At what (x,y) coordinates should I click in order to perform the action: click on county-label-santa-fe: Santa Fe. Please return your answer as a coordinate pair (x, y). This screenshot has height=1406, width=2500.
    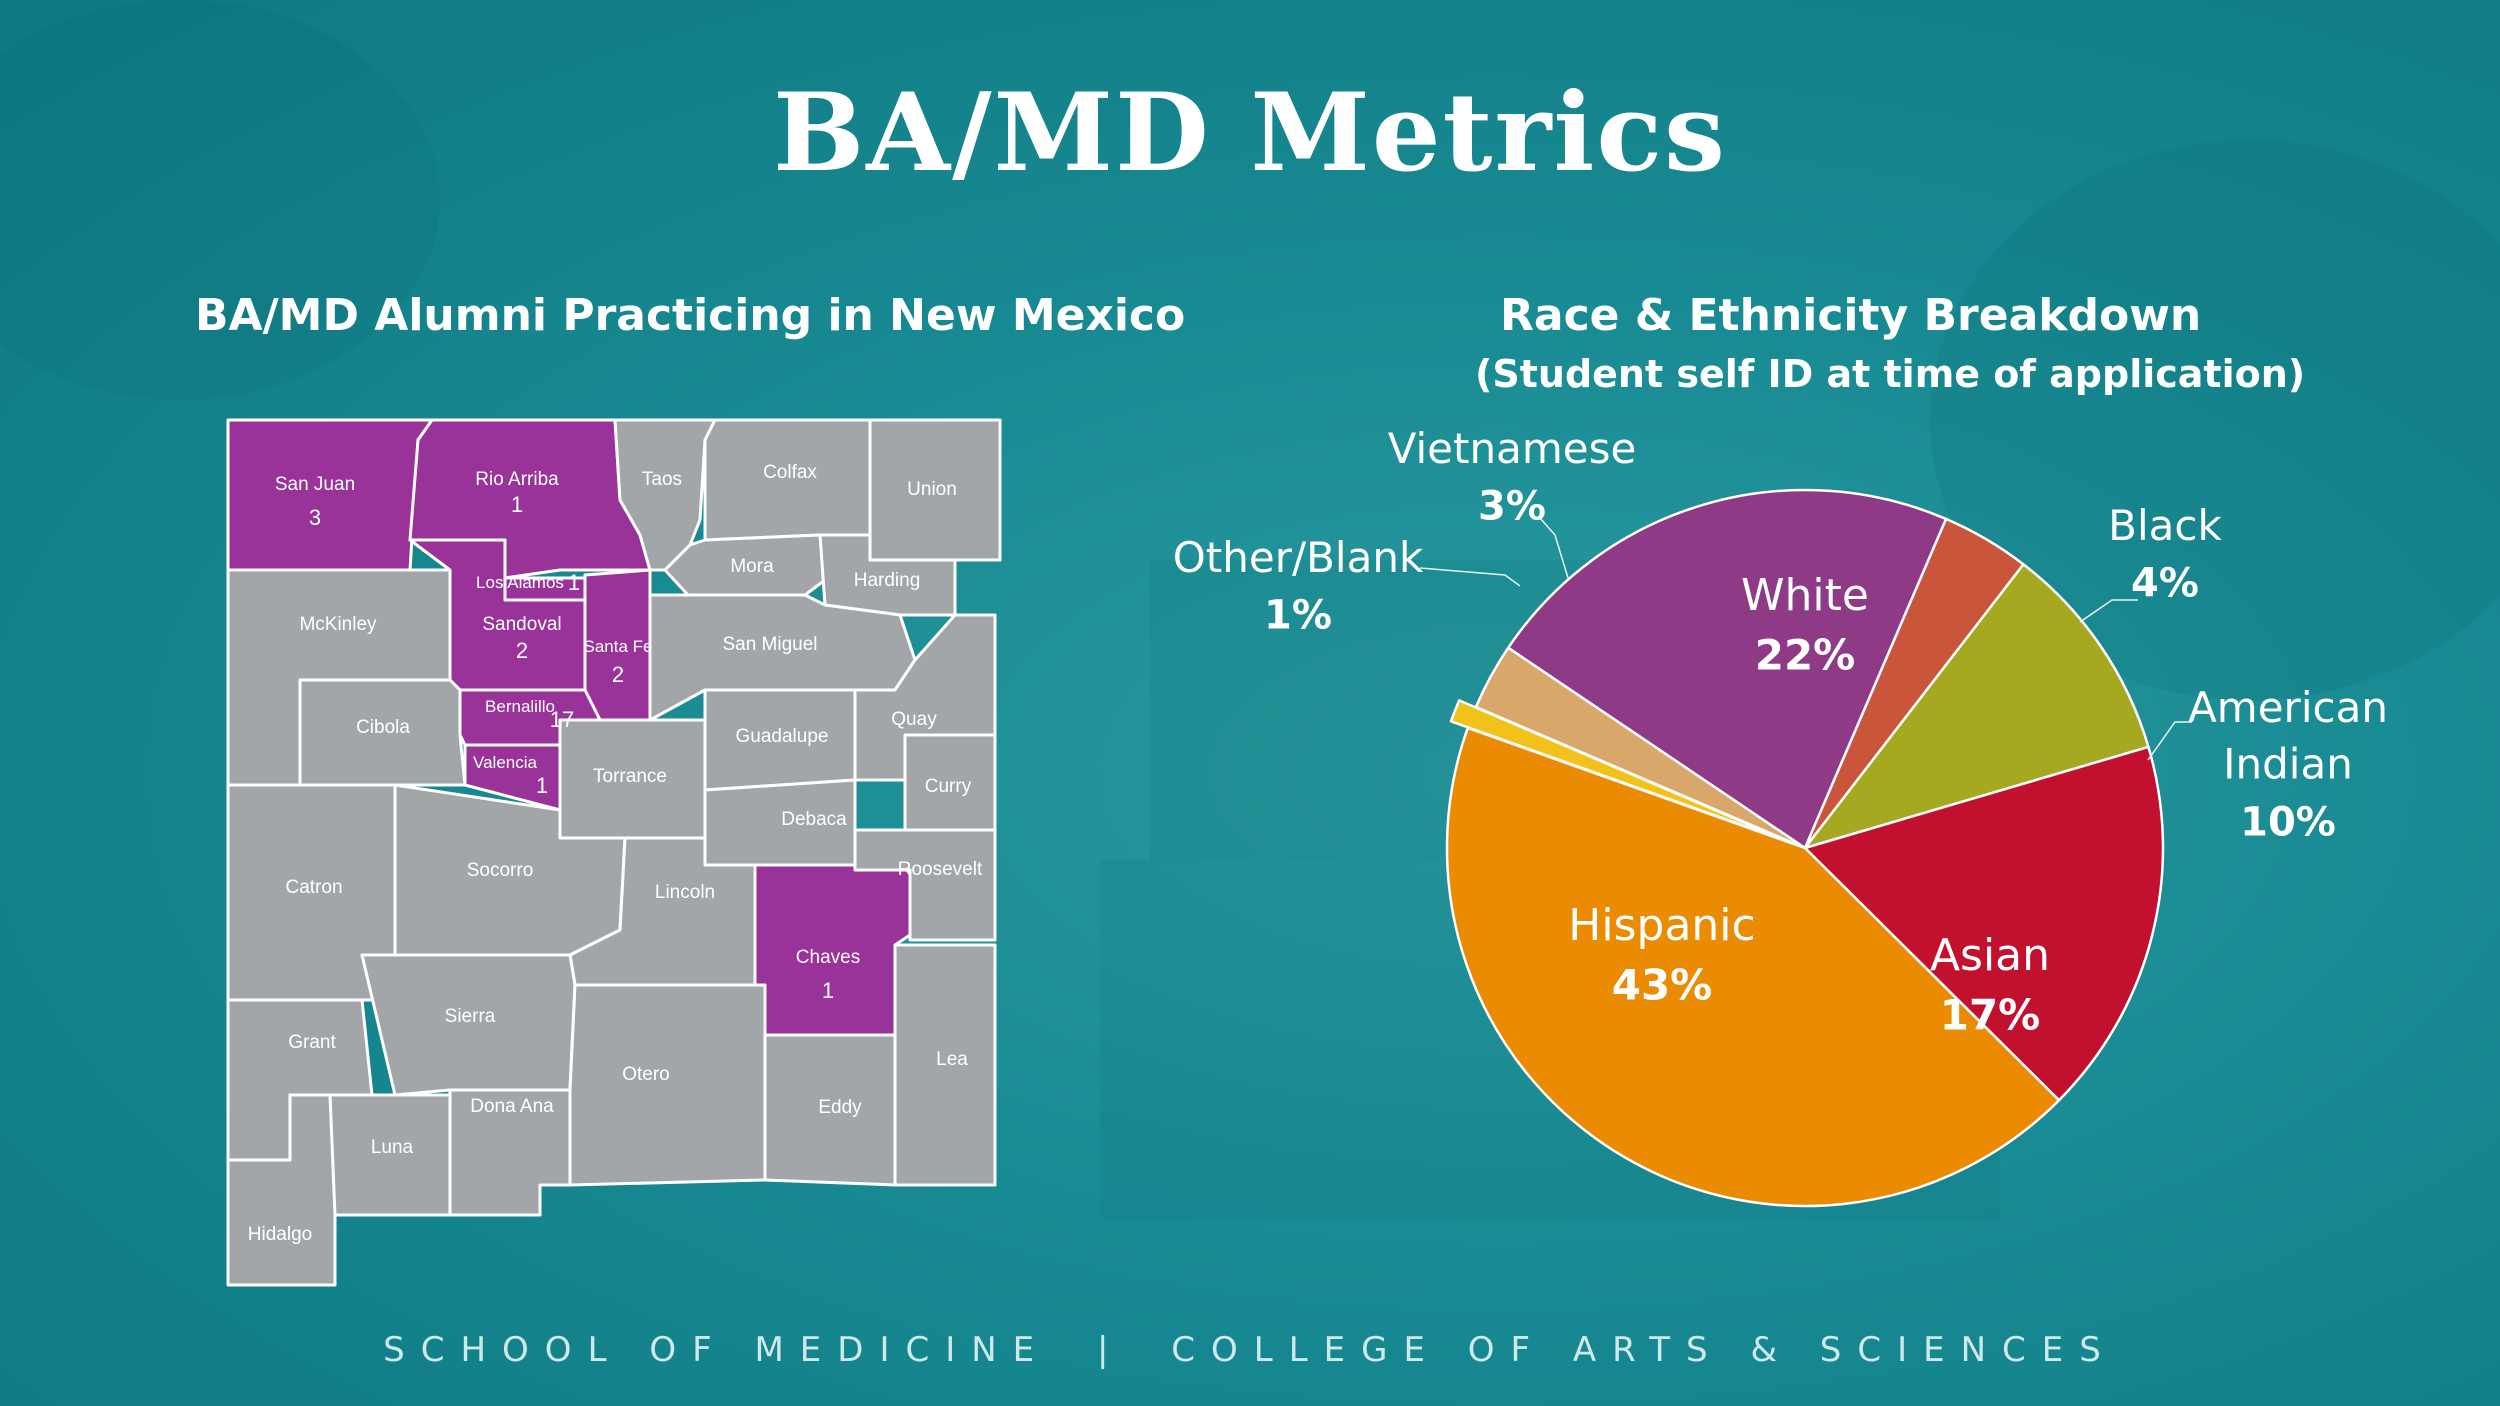
    Looking at the image, I should click on (618, 646).